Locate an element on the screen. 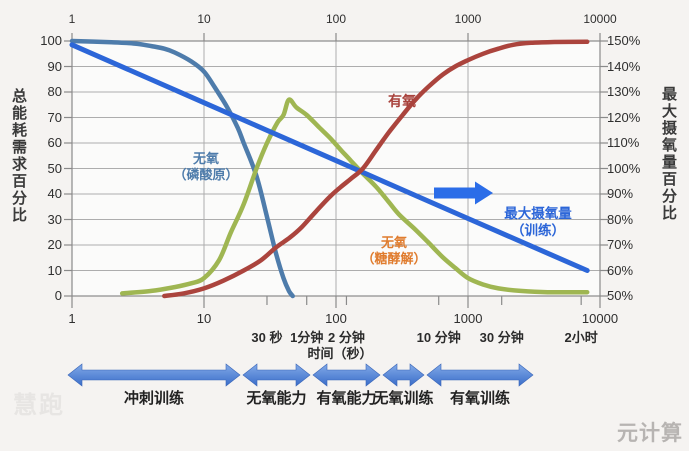  y-axis-left-tick-label: 90 is located at coordinates (54, 66).